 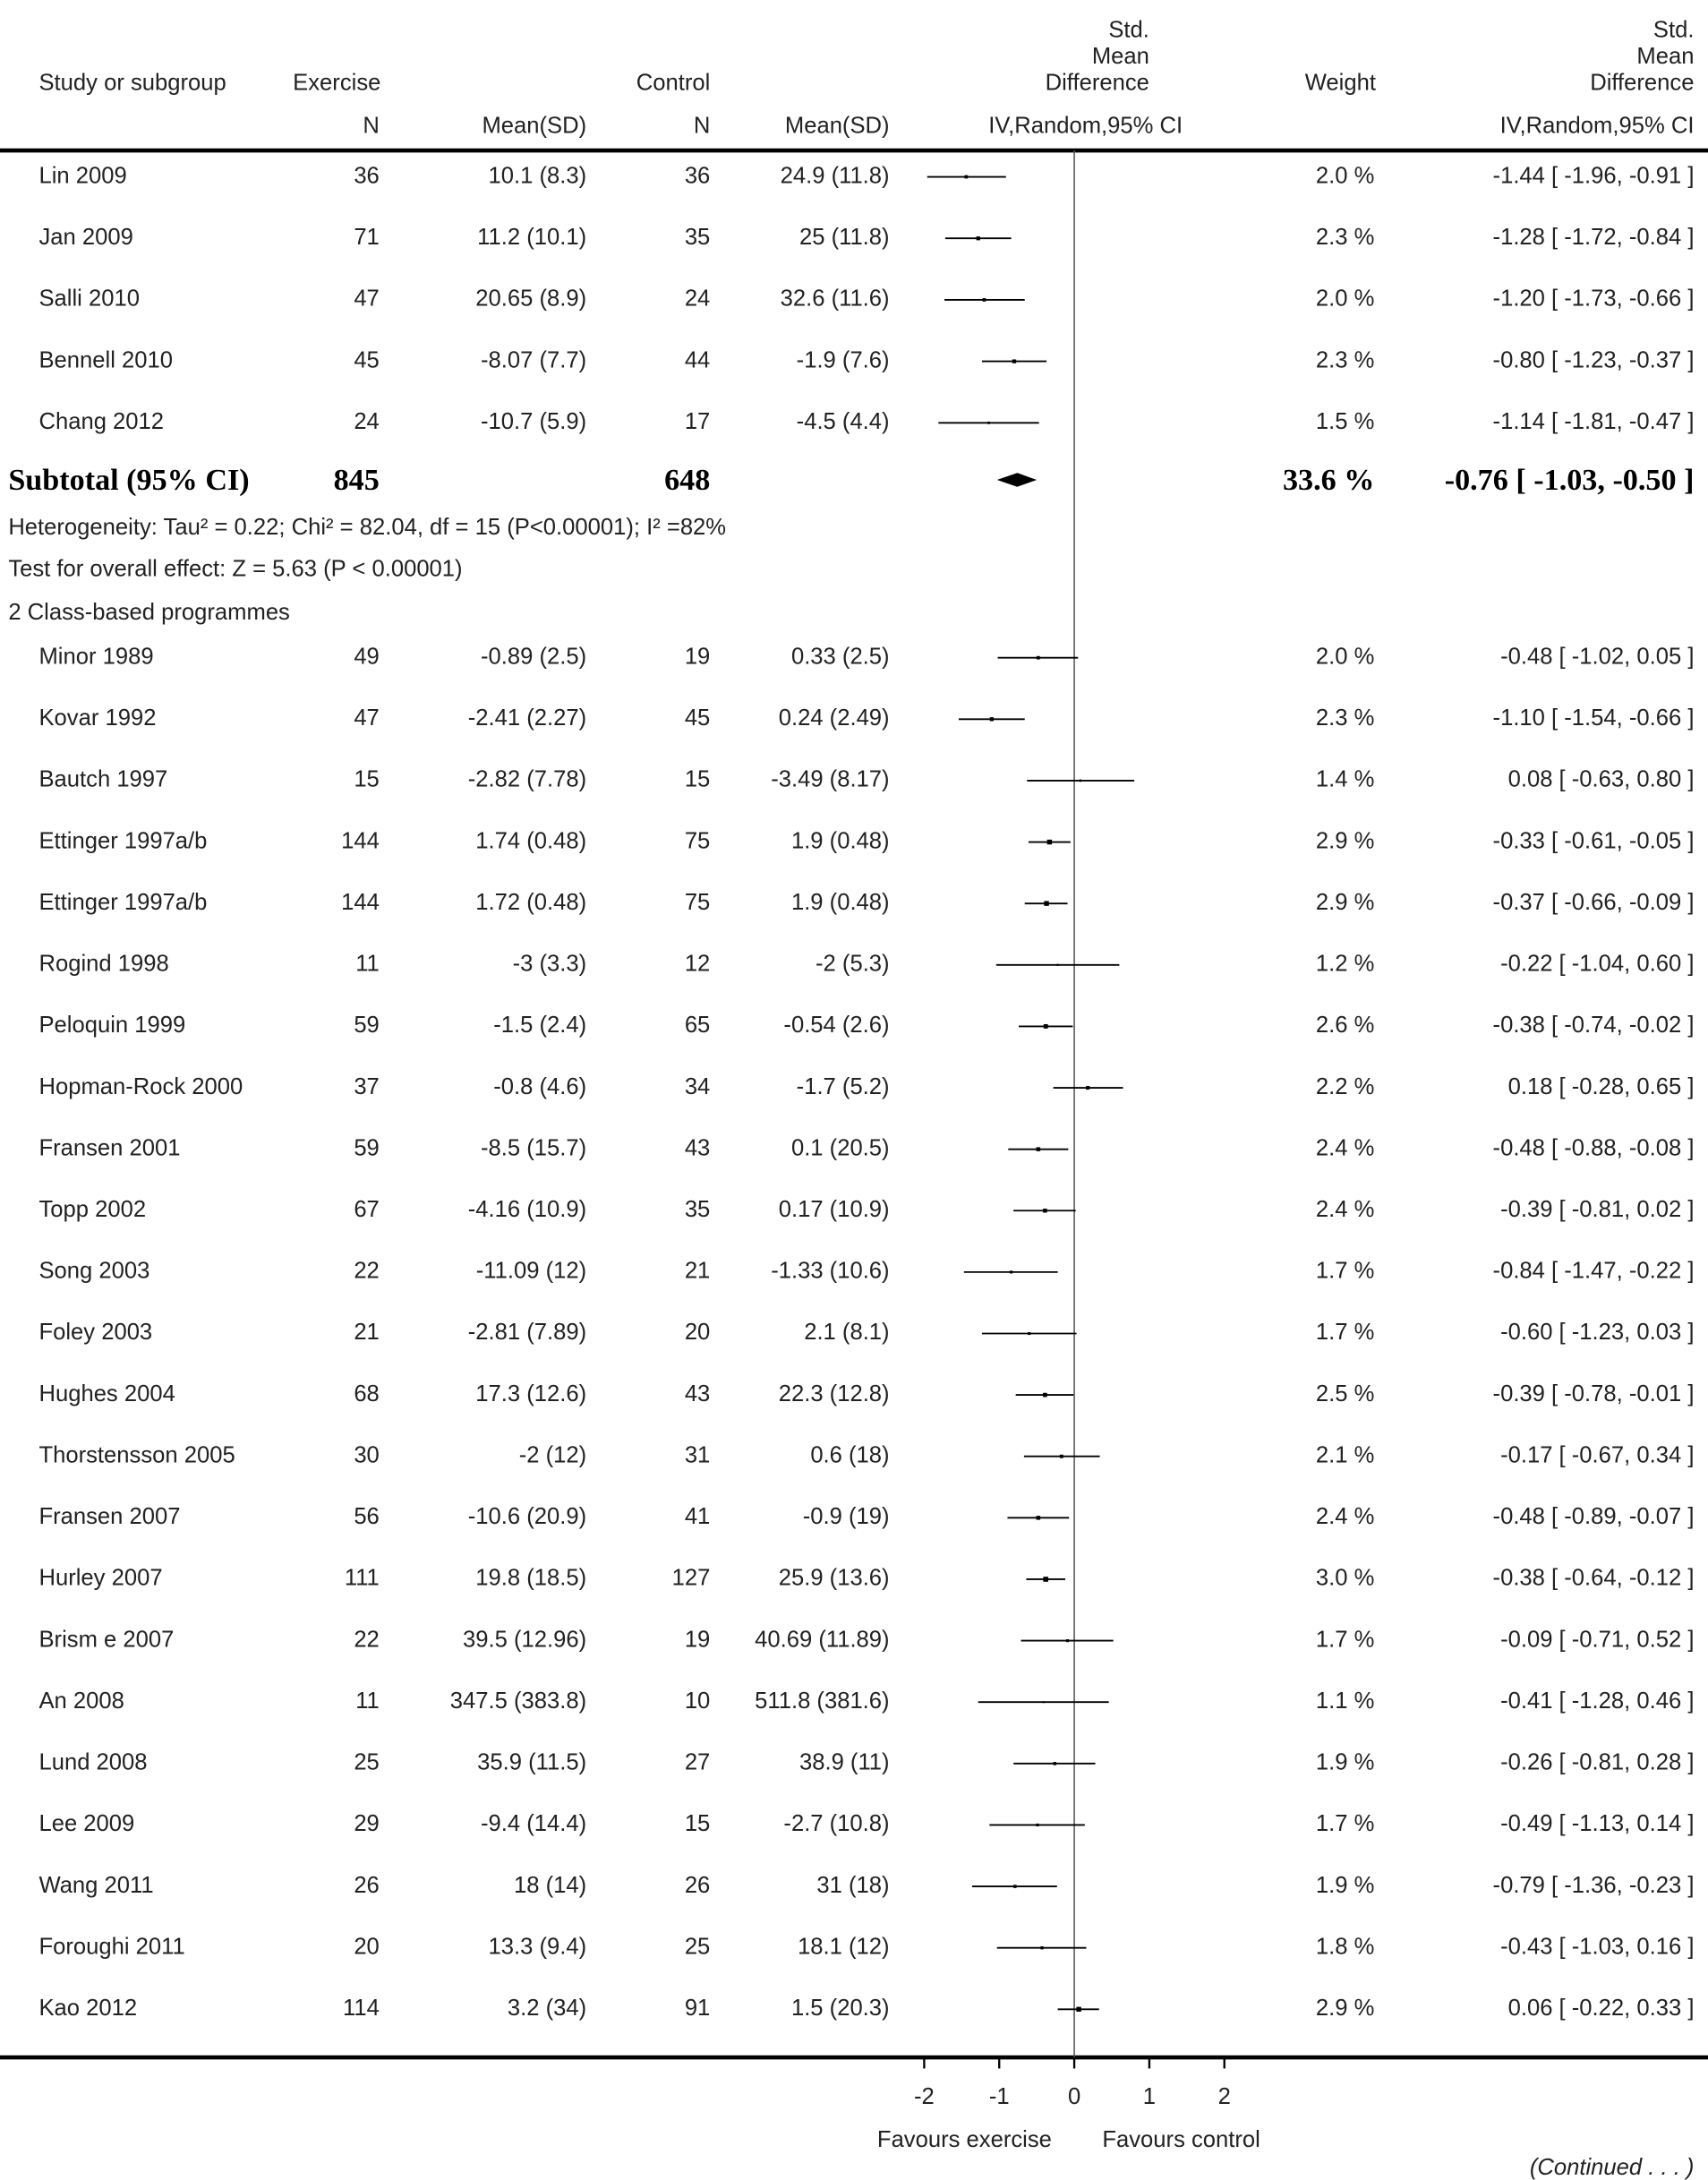 What do you see at coordinates (530, 1393) in the screenshot?
I see `cell: 17.3 (12.6)` at bounding box center [530, 1393].